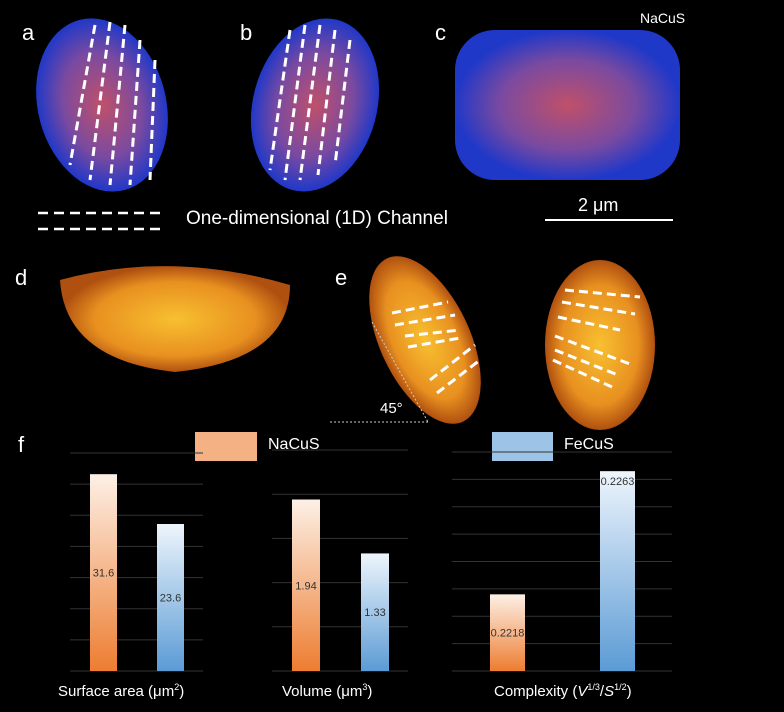  Describe the element at coordinates (315, 105) in the screenshot. I see `particle-b` at that location.